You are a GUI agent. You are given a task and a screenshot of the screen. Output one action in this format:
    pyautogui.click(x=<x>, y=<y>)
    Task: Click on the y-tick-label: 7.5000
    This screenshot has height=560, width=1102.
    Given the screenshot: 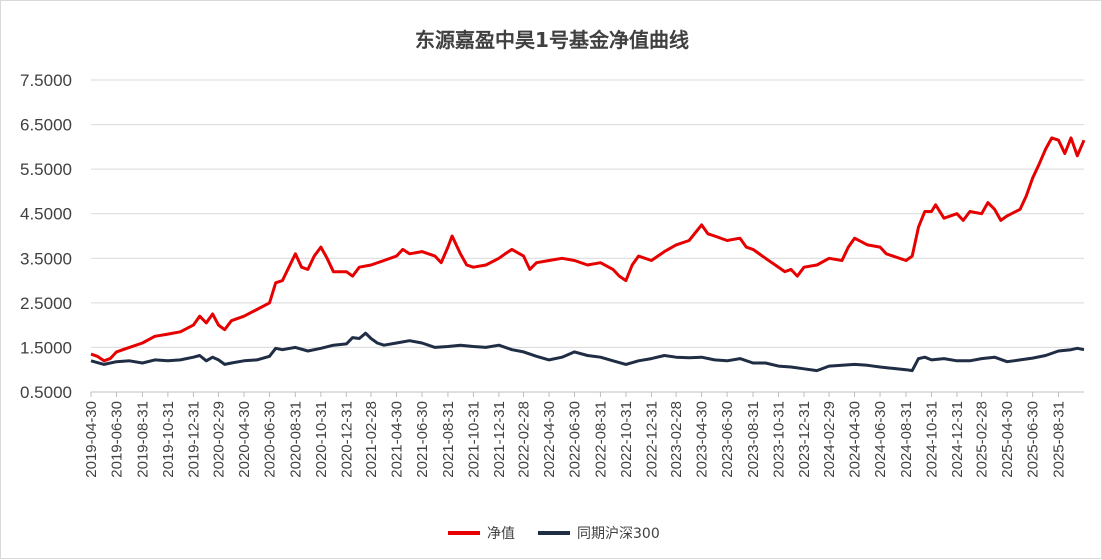 What is the action you would take?
    pyautogui.click(x=46, y=80)
    